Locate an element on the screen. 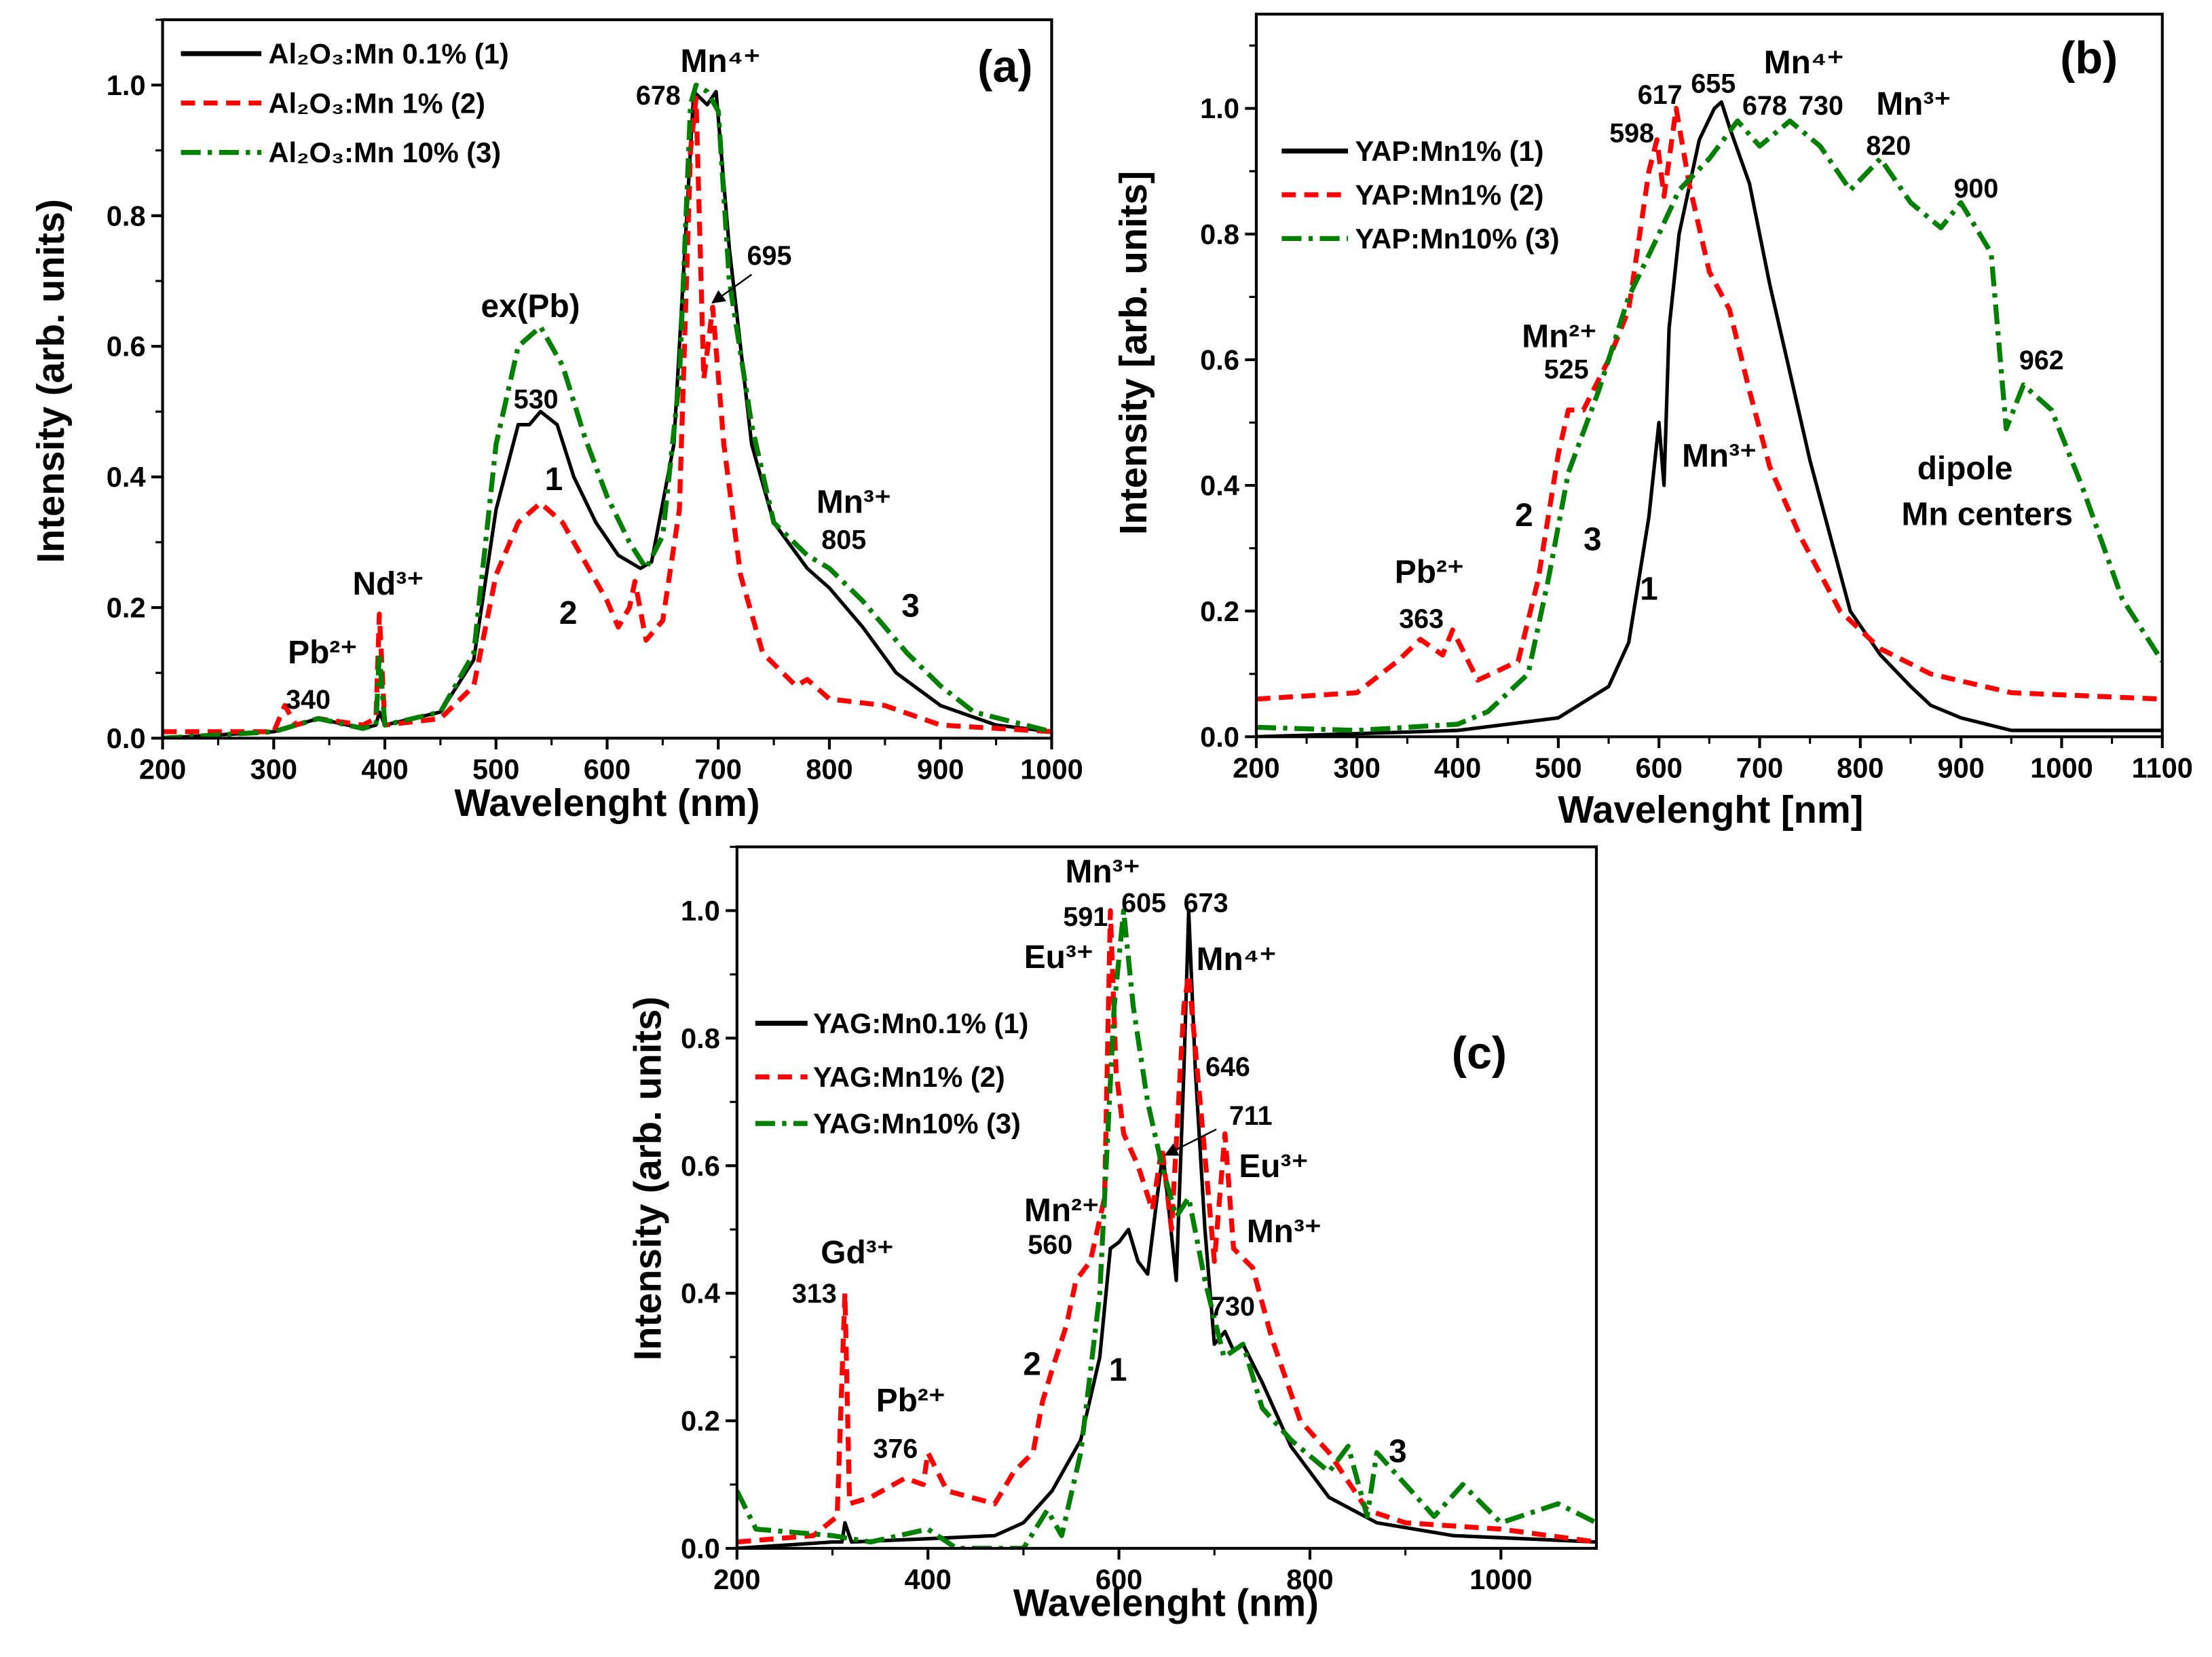 The width and height of the screenshot is (2212, 1657). annotation-label: 655 is located at coordinates (1713, 84).